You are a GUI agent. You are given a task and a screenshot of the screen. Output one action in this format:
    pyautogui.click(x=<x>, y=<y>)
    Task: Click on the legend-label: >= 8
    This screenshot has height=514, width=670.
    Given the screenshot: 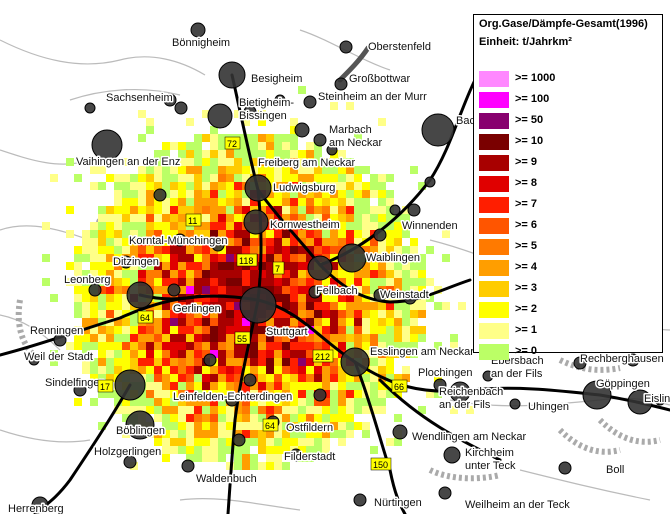 What is the action you would take?
    pyautogui.click(x=526, y=183)
    